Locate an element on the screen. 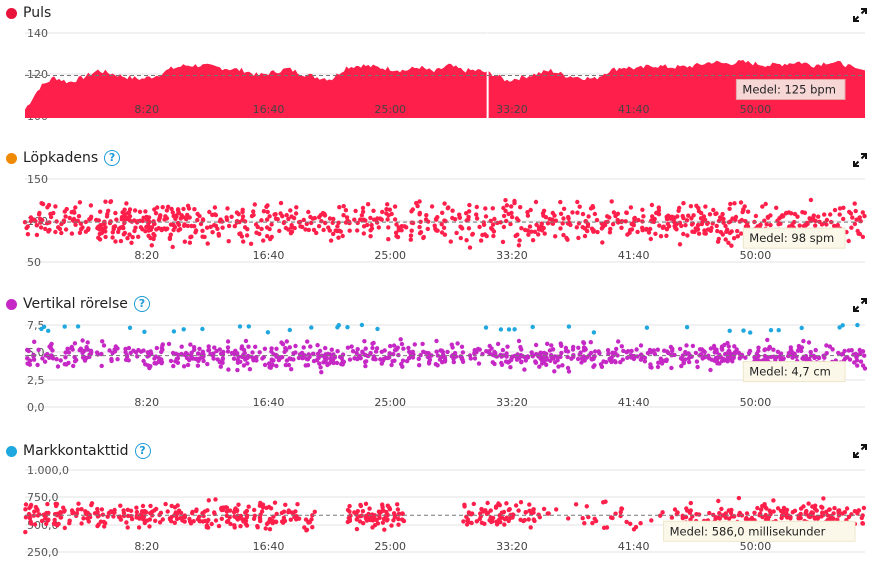  heart-rate-area is located at coordinates (445, 89).